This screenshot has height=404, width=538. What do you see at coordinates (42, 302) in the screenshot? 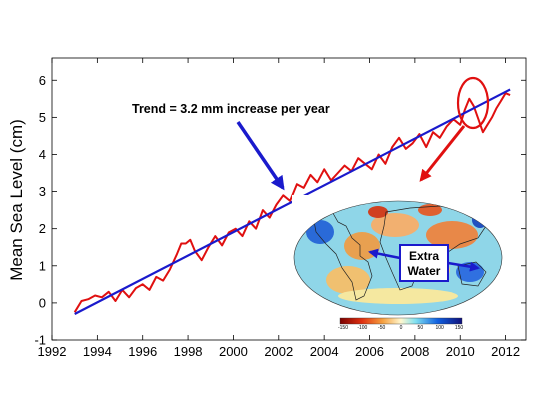
I see `y-tick-label: 0` at bounding box center [42, 302].